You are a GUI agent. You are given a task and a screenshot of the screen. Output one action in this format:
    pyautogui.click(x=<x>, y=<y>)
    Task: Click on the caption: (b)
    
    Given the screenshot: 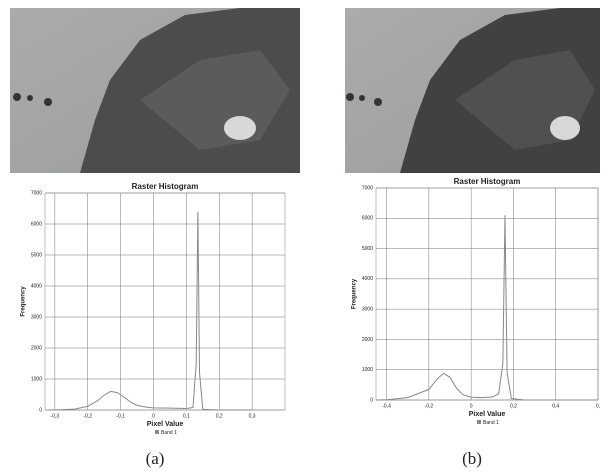 What is the action you would take?
    pyautogui.click(x=472, y=458)
    